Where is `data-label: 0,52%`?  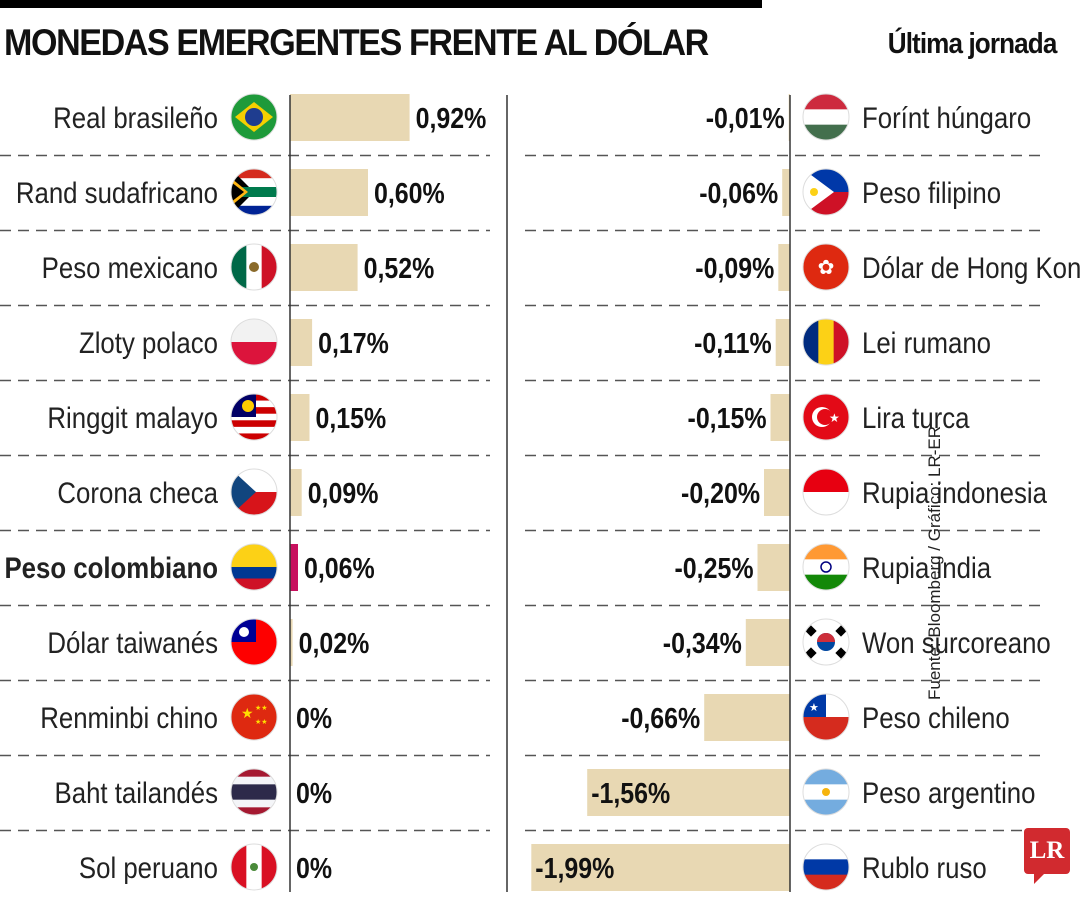
data-label: 0,52% is located at coordinates (399, 268).